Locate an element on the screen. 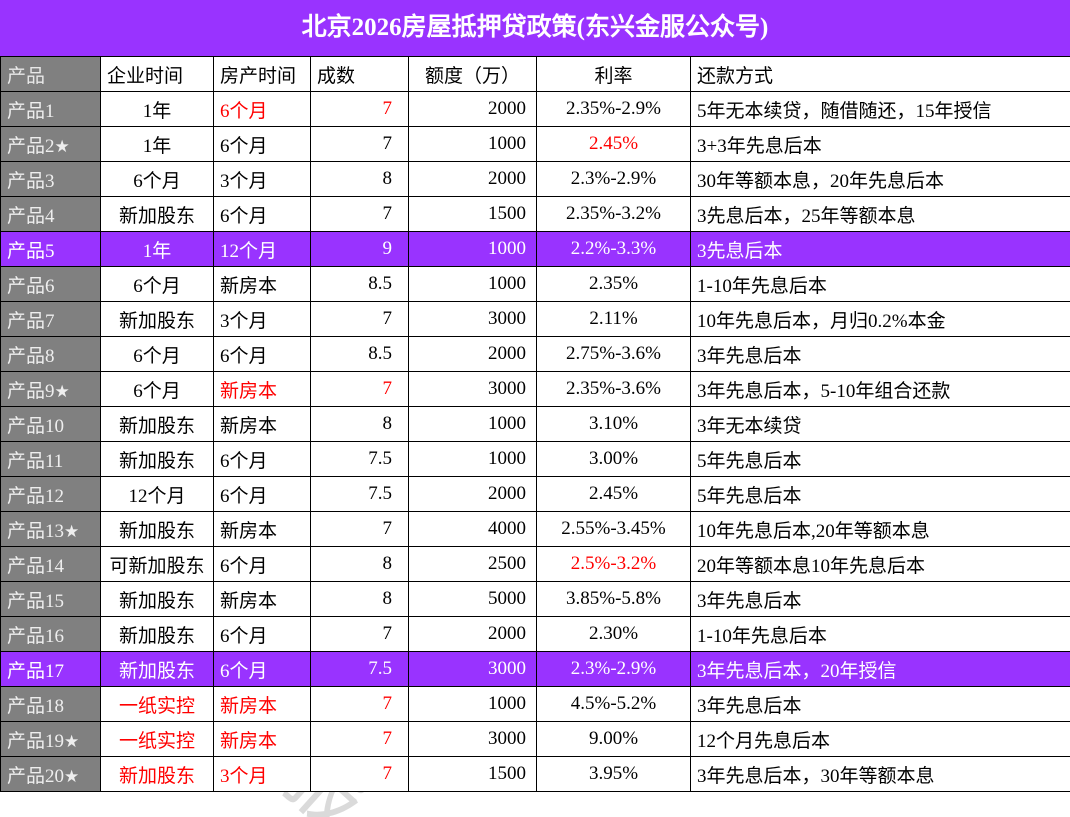 The width and height of the screenshot is (1070, 817). cell-product: 产品2★ is located at coordinates (50, 144).